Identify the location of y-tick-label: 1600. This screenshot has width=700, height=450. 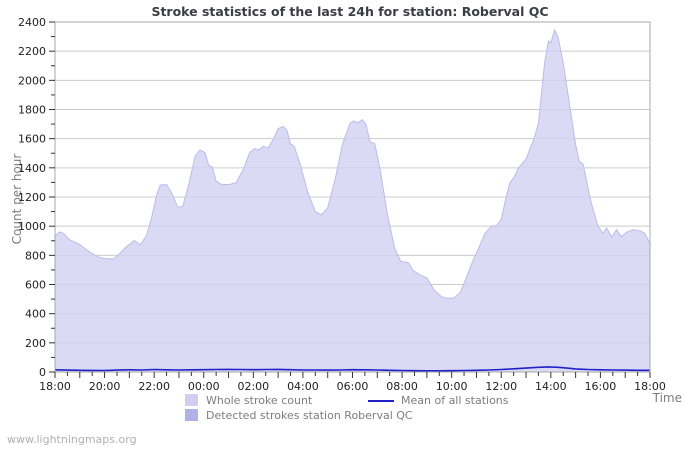
(32, 139).